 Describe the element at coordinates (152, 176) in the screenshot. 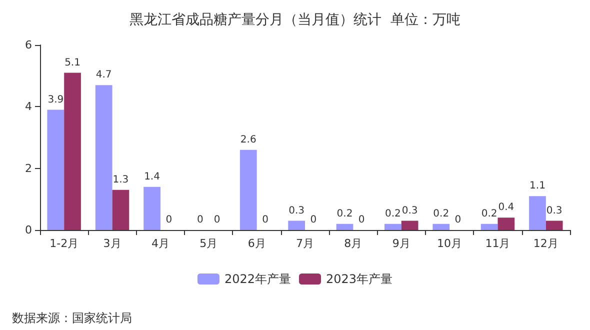

I see `data-label: 1.4` at that location.